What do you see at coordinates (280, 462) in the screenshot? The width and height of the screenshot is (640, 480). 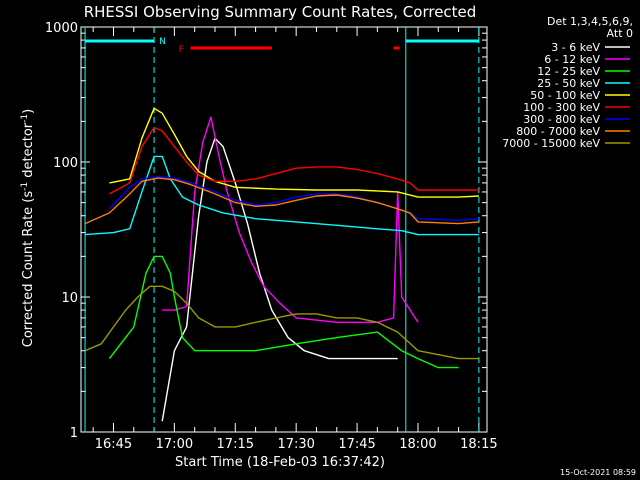 I see `x-axis-label: Start Time (18-Feb-03 16:37:42)` at bounding box center [280, 462].